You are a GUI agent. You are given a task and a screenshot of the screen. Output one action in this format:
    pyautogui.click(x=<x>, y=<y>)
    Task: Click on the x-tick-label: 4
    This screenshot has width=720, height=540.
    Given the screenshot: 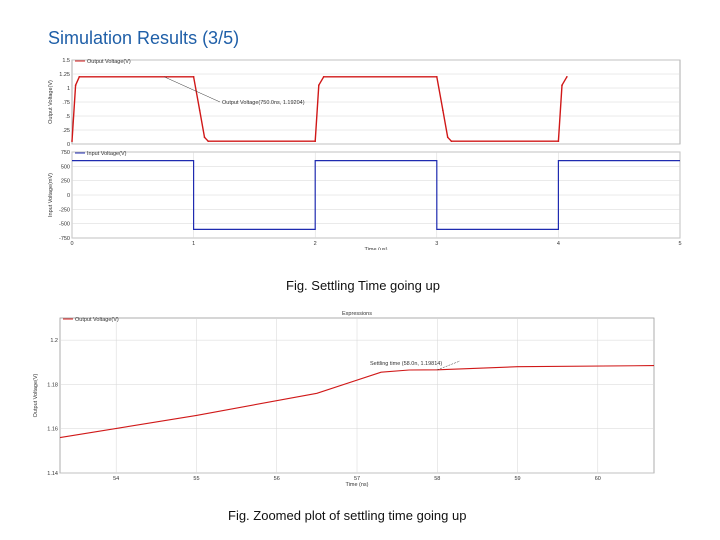 What is the action you would take?
    pyautogui.click(x=558, y=244)
    